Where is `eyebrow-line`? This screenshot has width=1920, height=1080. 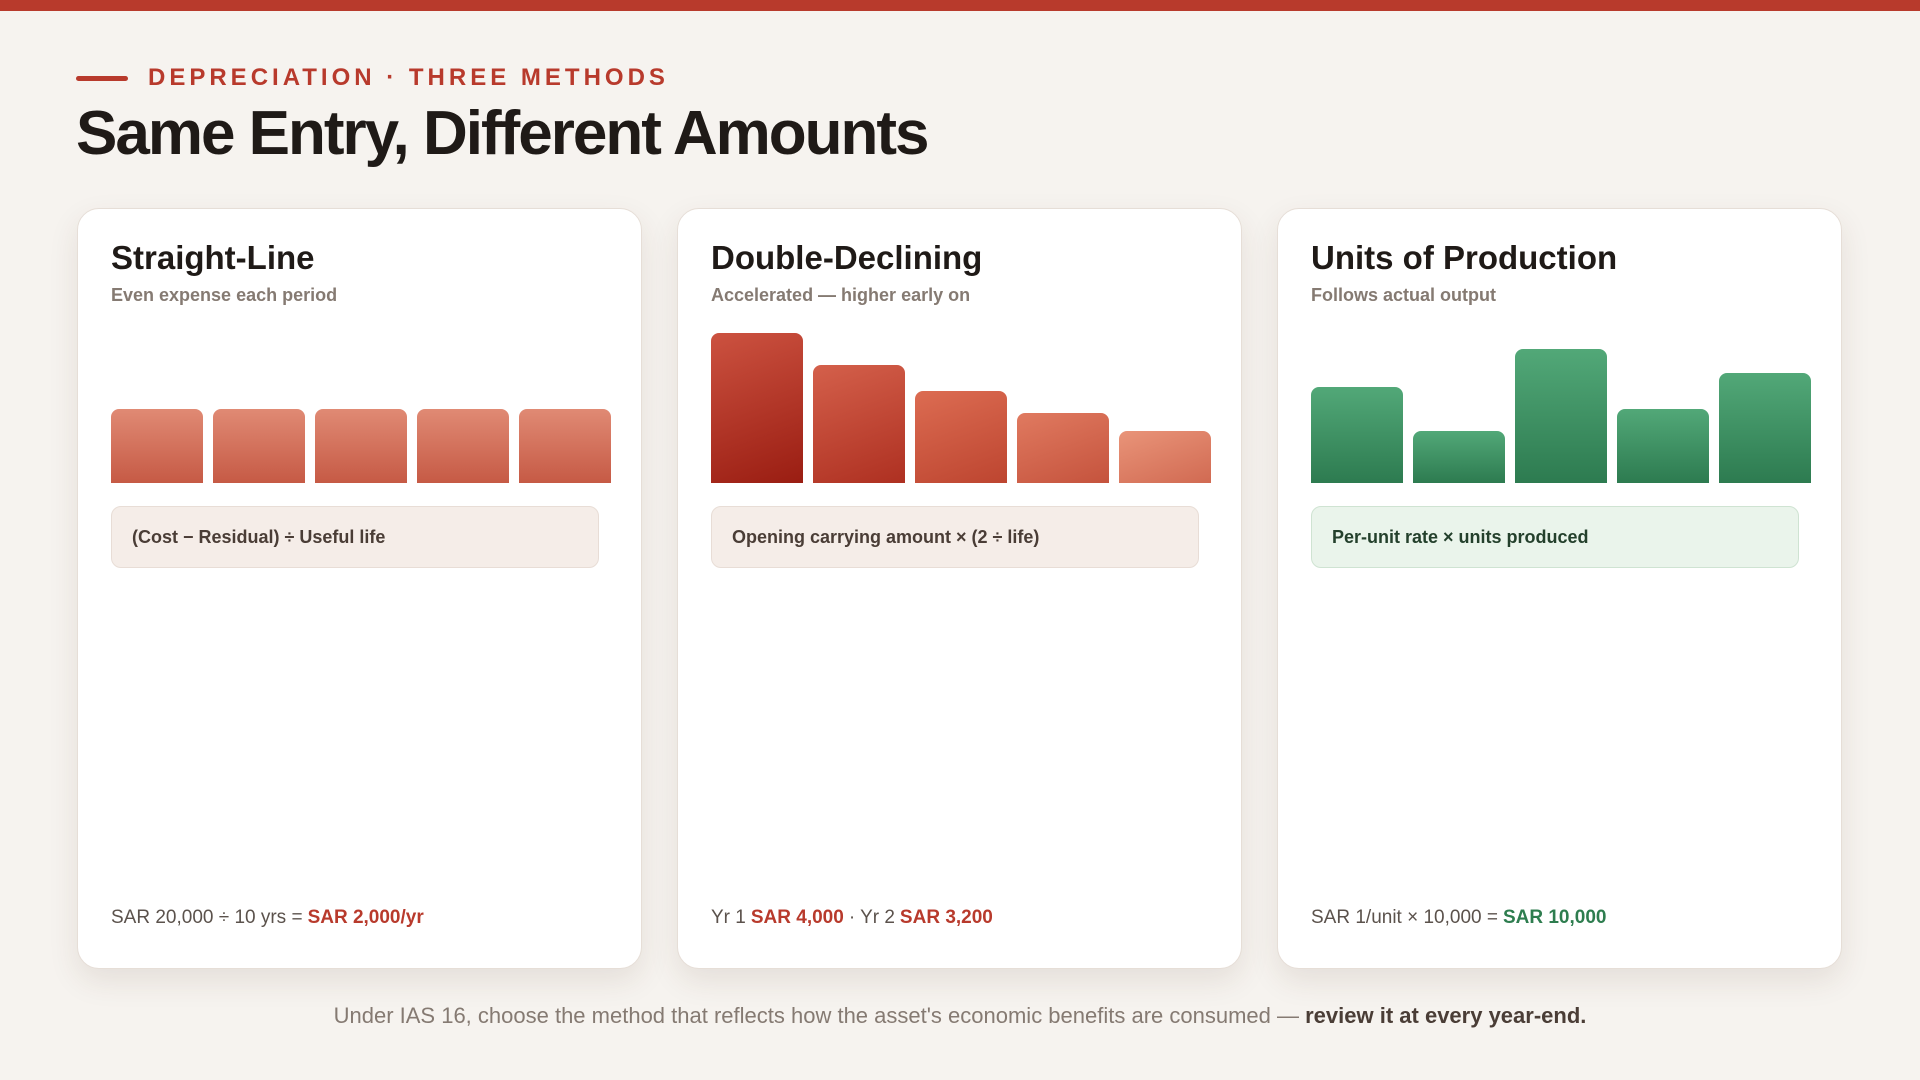
eyebrow-line is located at coordinates (102, 78).